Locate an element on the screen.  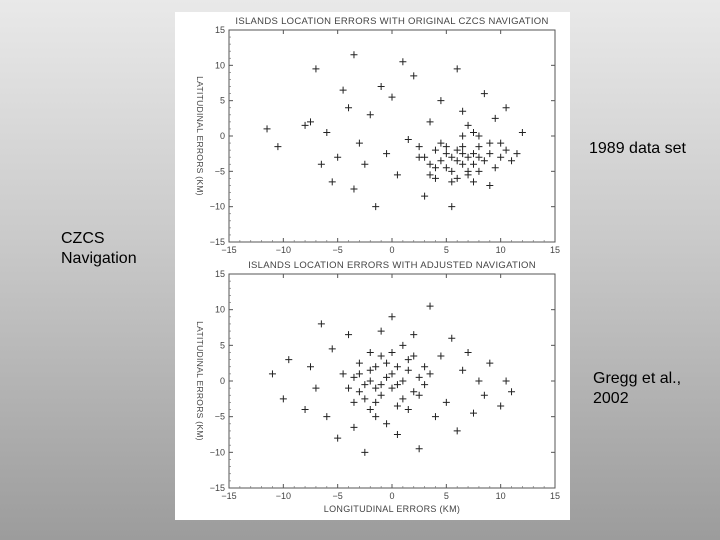
x-tick-label: 0 is located at coordinates (391, 250).